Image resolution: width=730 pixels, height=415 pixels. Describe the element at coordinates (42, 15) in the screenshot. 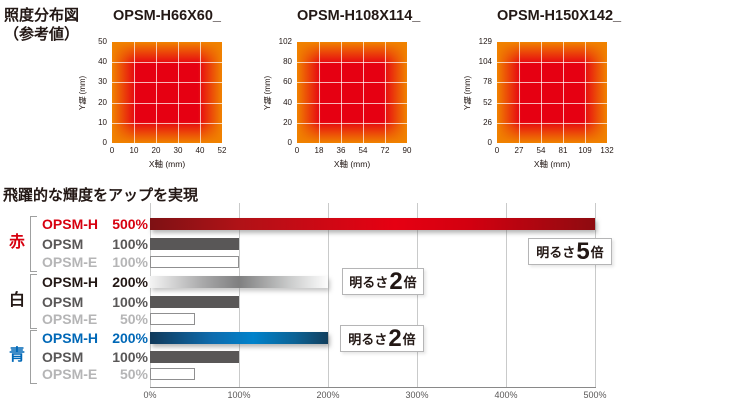

I see `illuminance-title-line1: 照度分布図` at that location.